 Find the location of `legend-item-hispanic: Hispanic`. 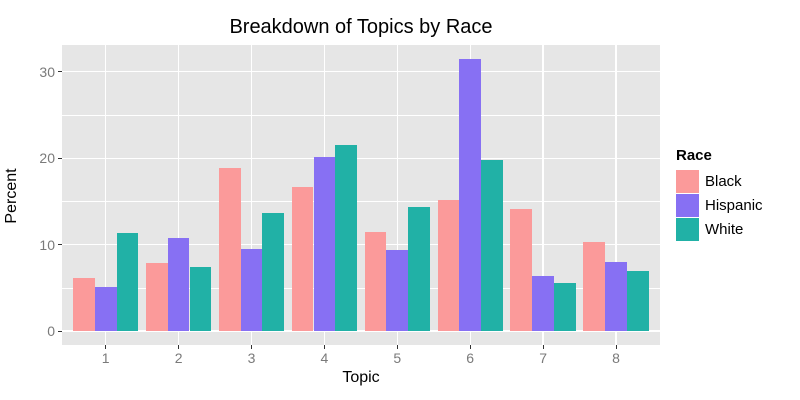

legend-item-hispanic: Hispanic is located at coordinates (719, 205).